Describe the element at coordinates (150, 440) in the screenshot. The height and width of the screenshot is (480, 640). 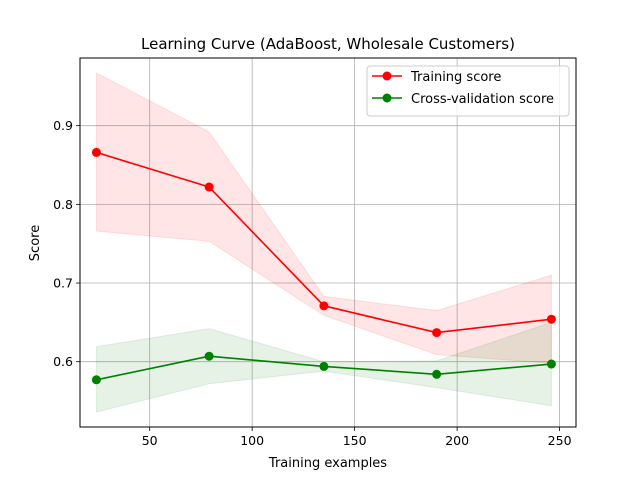
I see `x-tick-label: 50` at that location.